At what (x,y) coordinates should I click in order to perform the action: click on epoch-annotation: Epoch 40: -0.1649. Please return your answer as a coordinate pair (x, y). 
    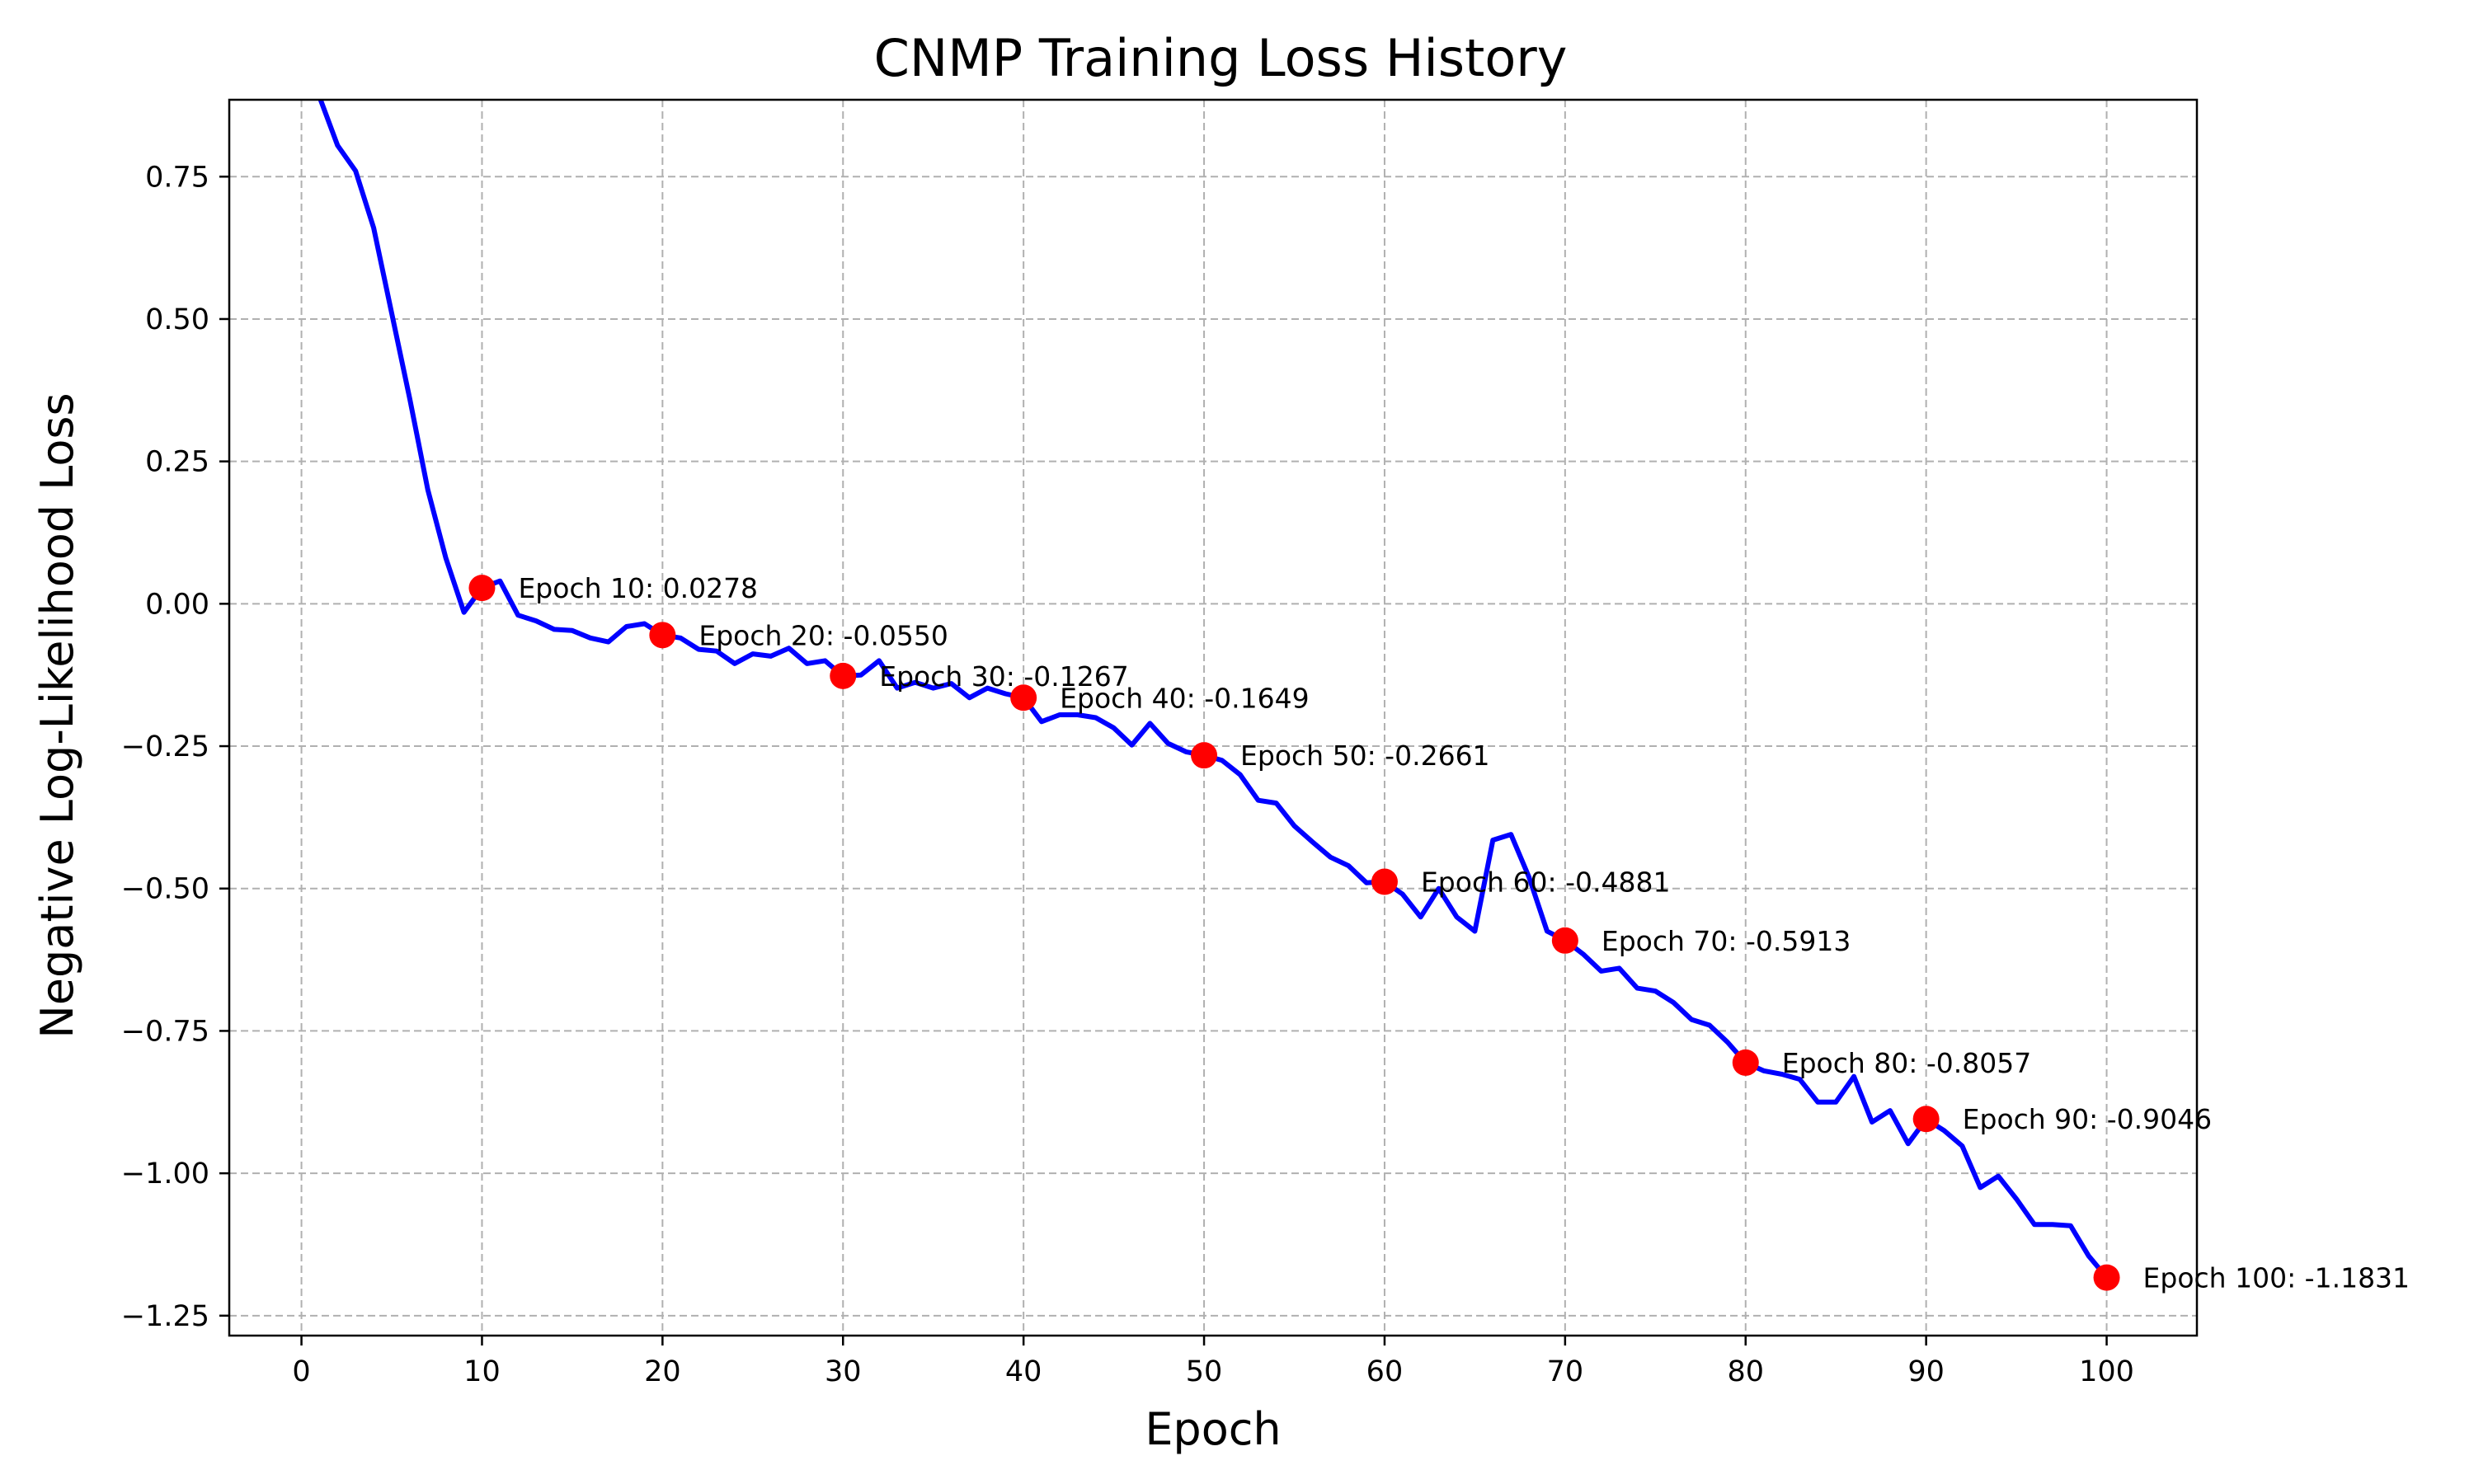
    Looking at the image, I should click on (1185, 698).